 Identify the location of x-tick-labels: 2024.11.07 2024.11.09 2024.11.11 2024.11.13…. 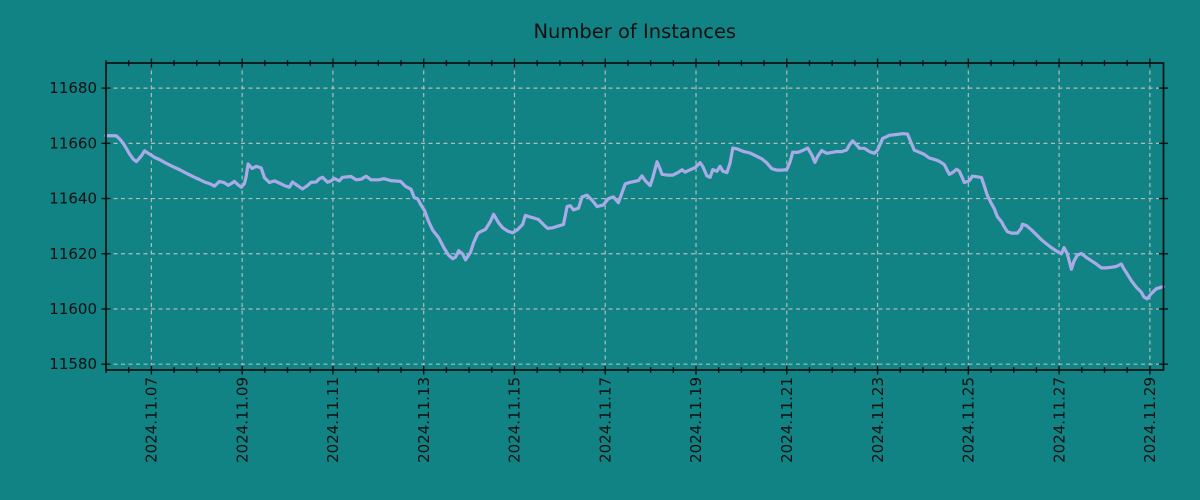
(651, 420).